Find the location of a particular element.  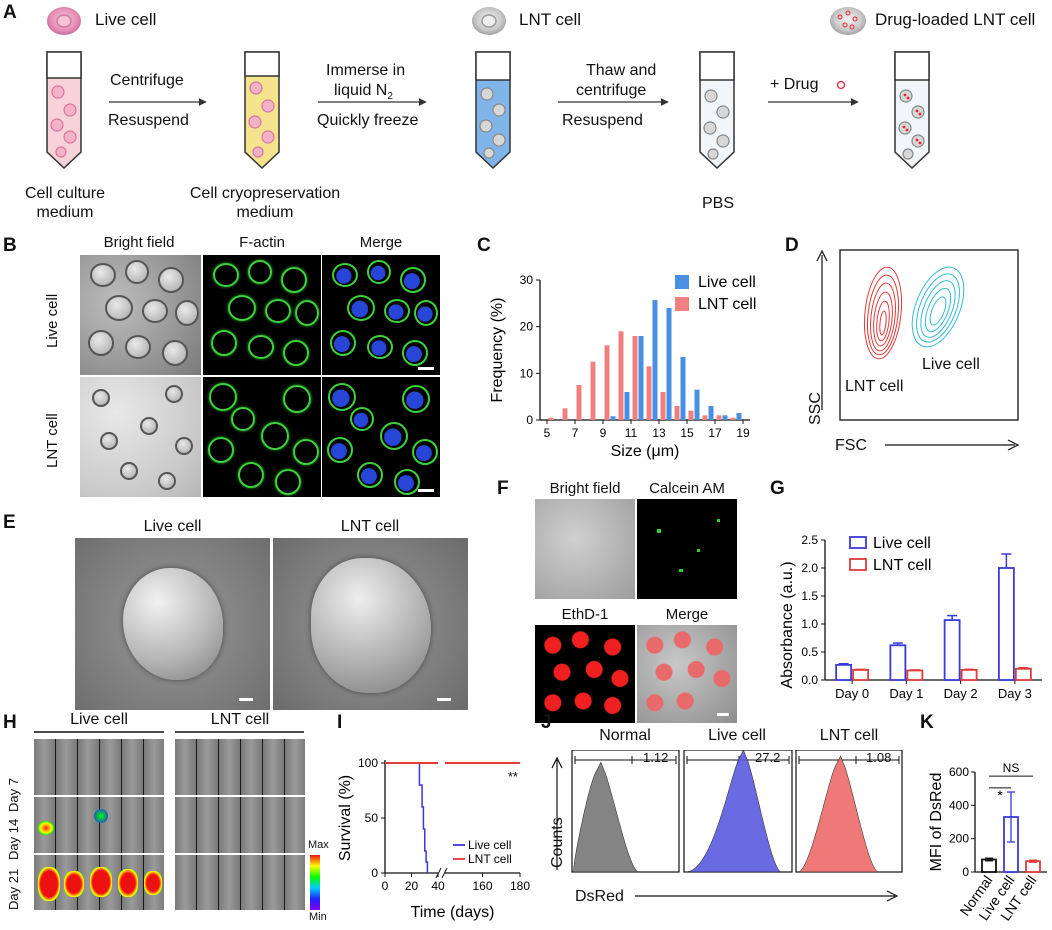

f-title-ethd: EthD-1 is located at coordinates (585, 614).